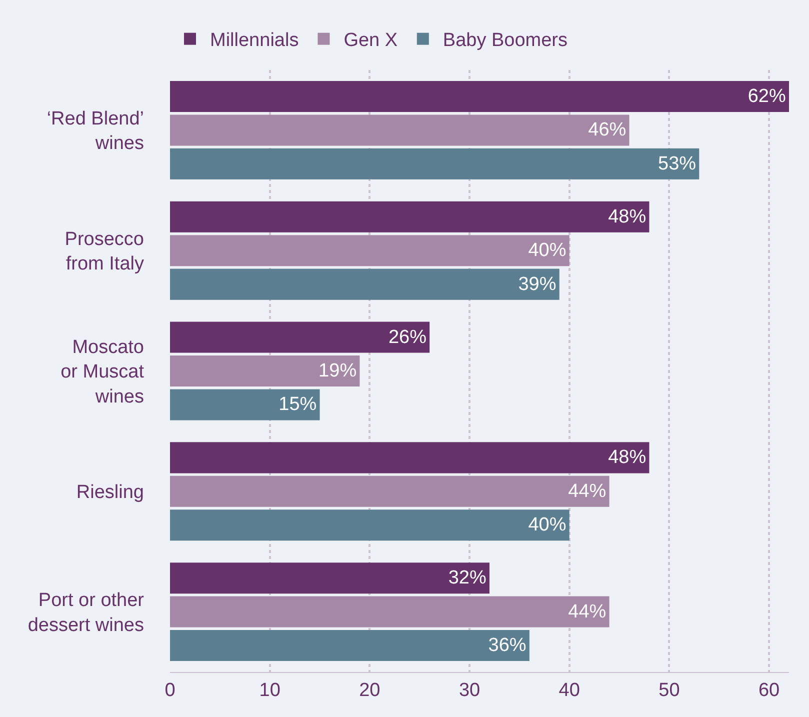 The width and height of the screenshot is (809, 717). Describe the element at coordinates (86, 613) in the screenshot. I see `y-tick-label: Port or other dessert wines` at that location.